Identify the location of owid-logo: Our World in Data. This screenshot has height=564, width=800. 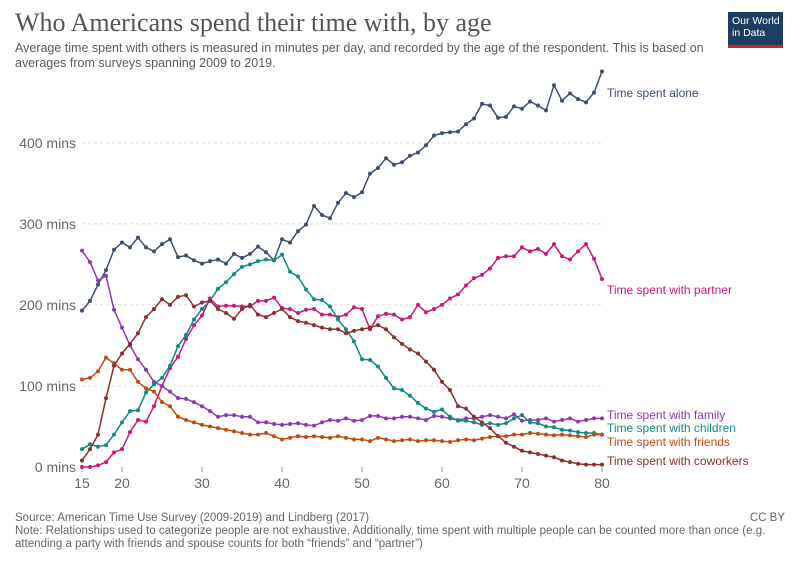
(755, 30).